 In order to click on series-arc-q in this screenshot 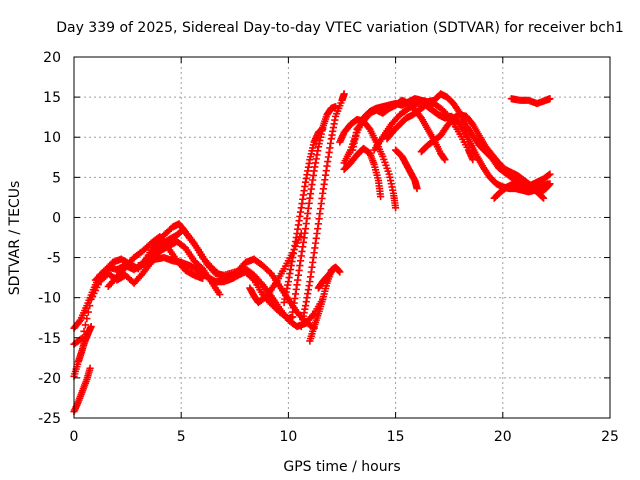, I will do `click(368, 163)`.